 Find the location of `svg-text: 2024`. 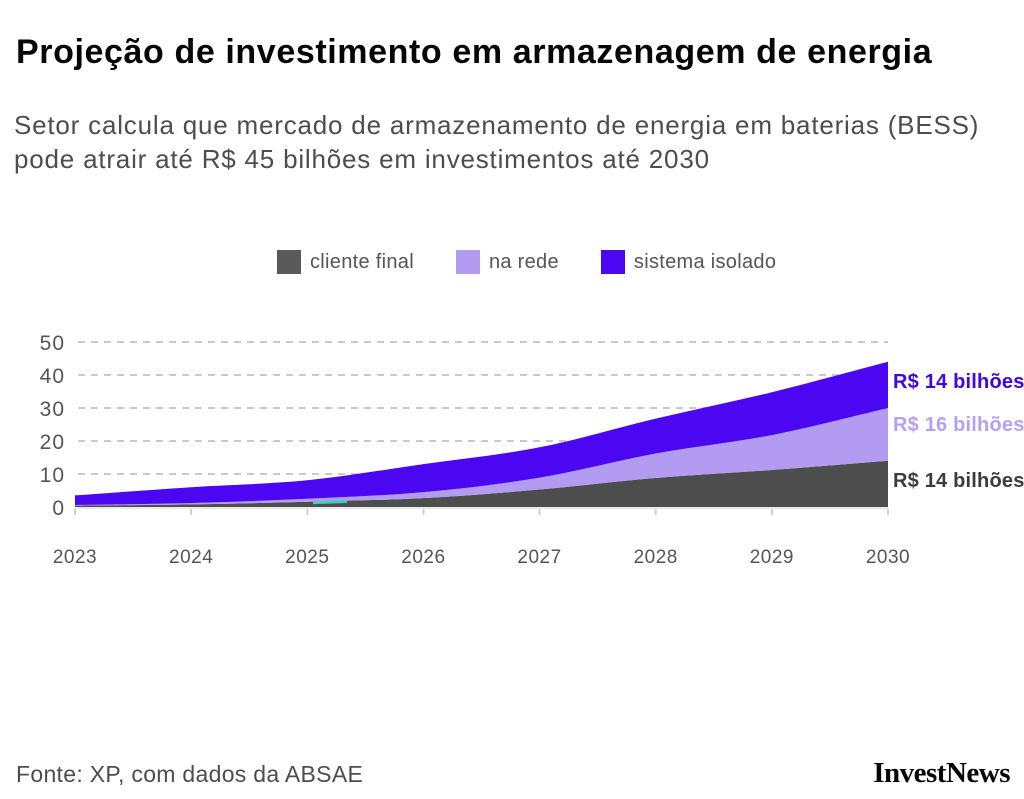

svg-text: 2024 is located at coordinates (191, 557).